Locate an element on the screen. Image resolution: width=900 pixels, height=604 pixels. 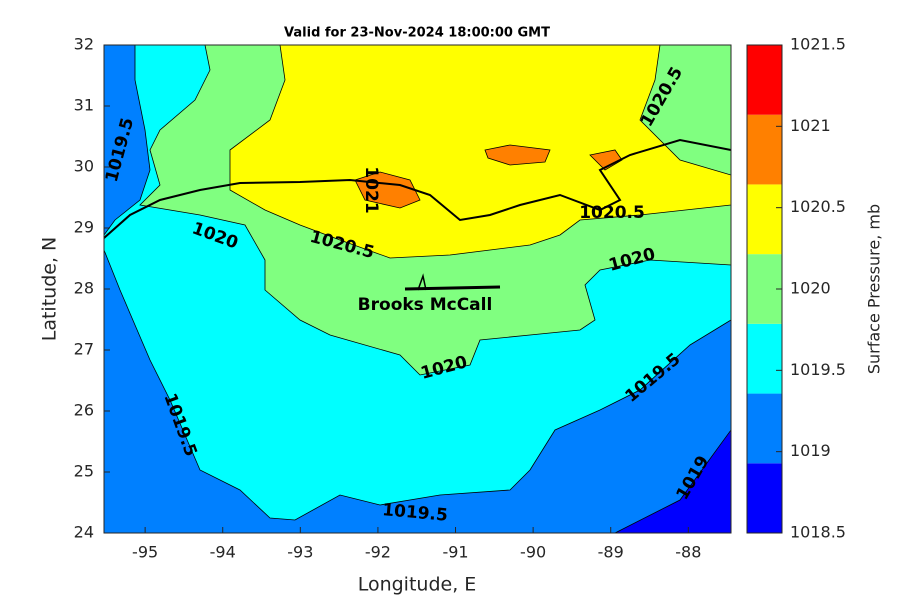
platform is located at coordinates (452, 288).